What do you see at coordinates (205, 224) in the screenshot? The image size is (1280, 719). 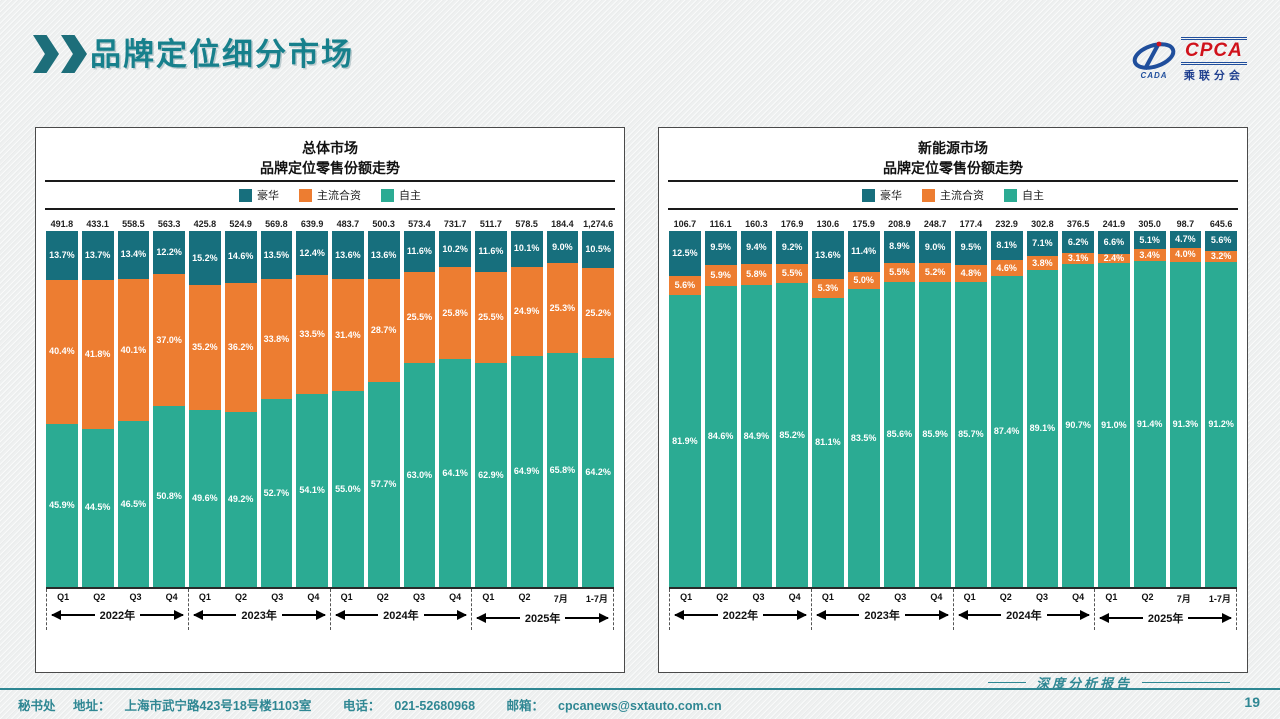 I see `bar-total-label: 425.8` at bounding box center [205, 224].